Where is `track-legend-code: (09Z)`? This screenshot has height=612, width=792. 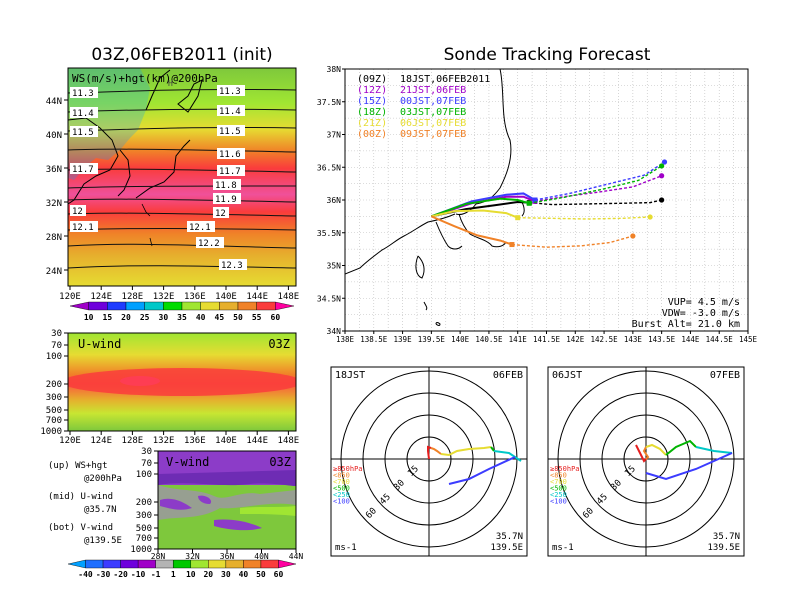
track-legend-code: (09Z) is located at coordinates (372, 79).